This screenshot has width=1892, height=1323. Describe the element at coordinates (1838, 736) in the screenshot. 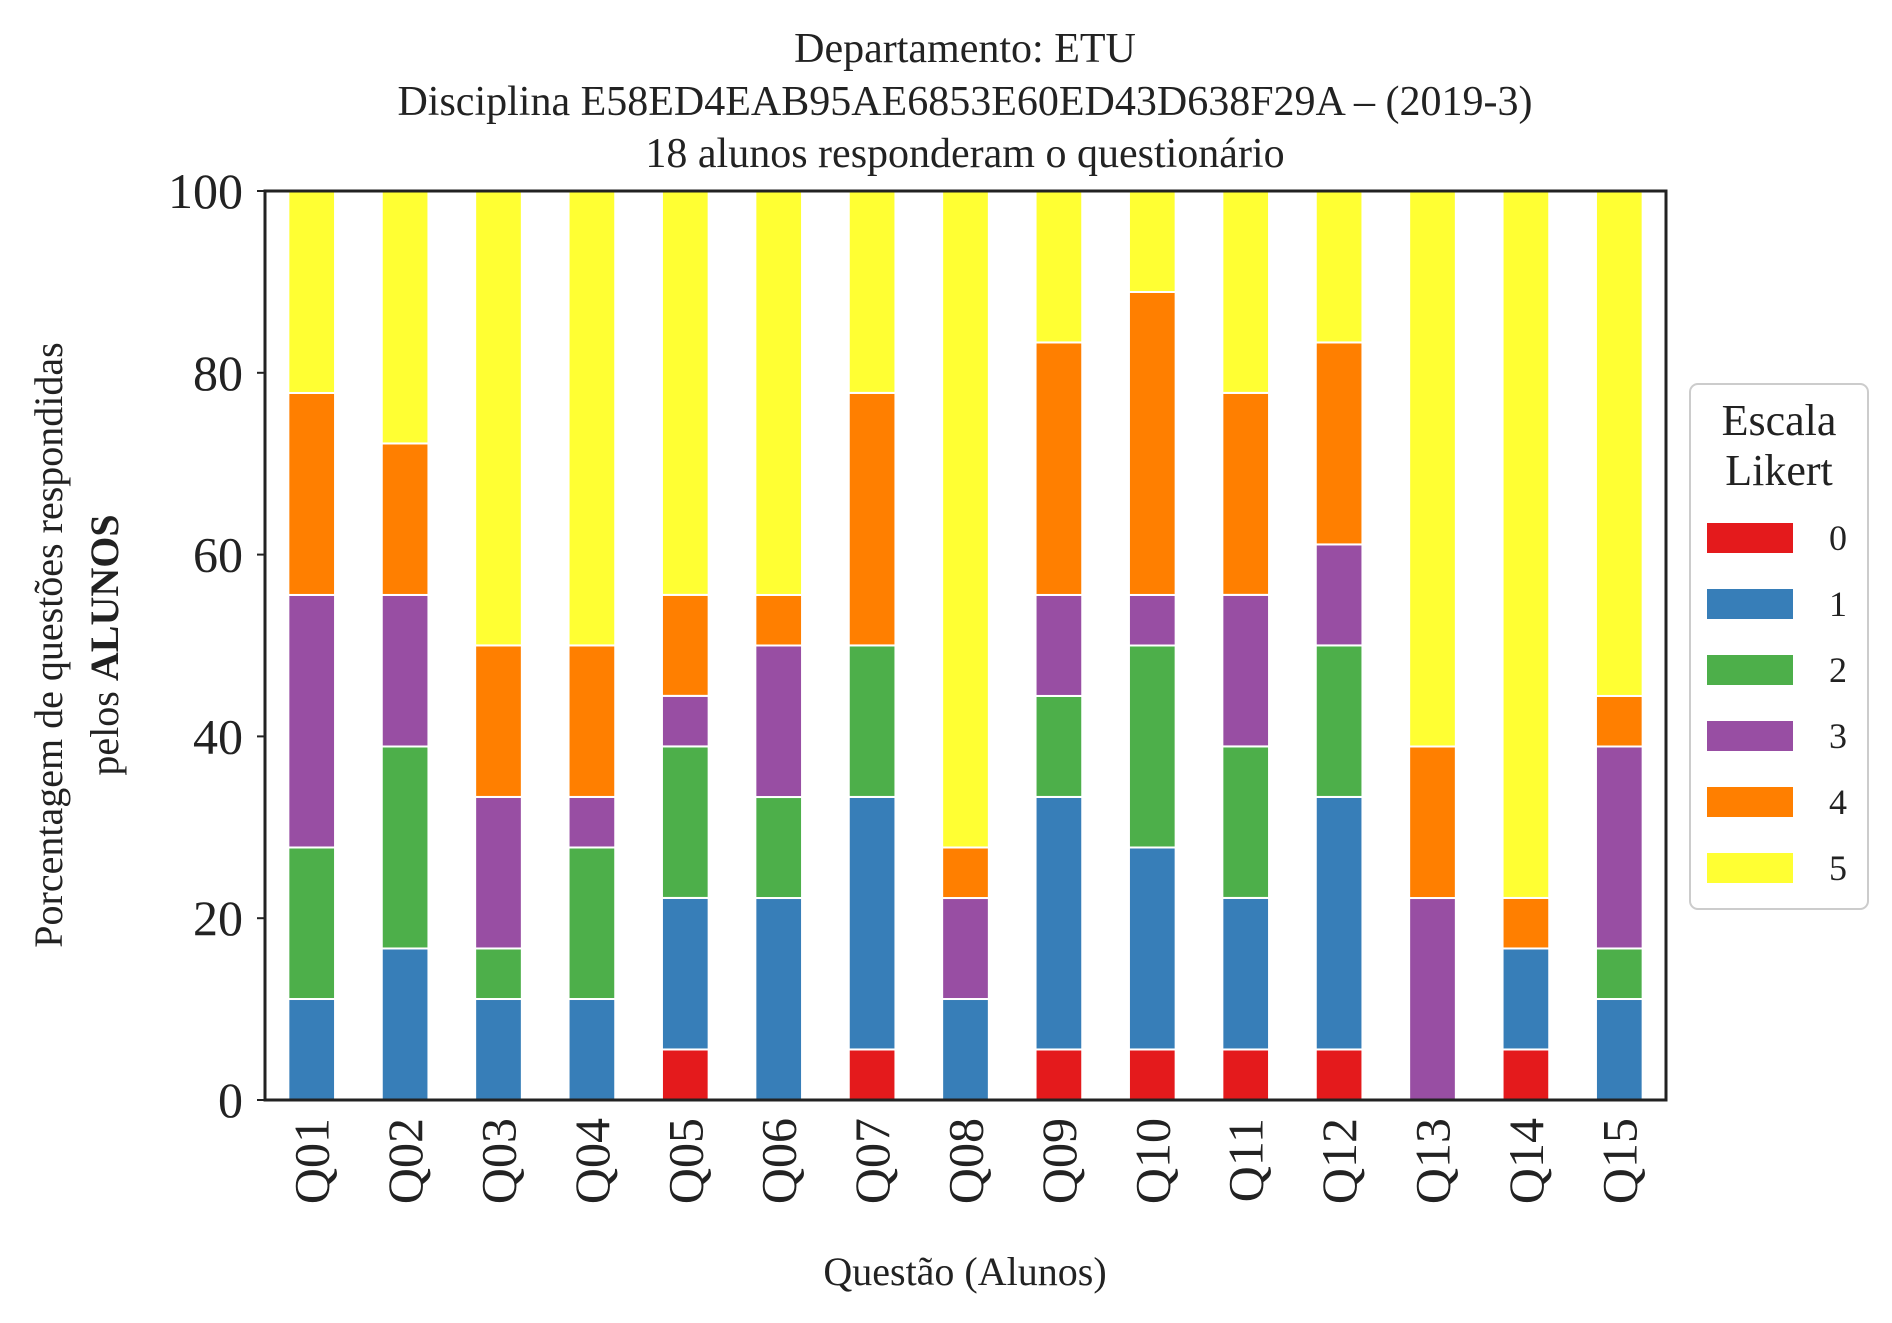

I see `legend-label-3: 3` at that location.